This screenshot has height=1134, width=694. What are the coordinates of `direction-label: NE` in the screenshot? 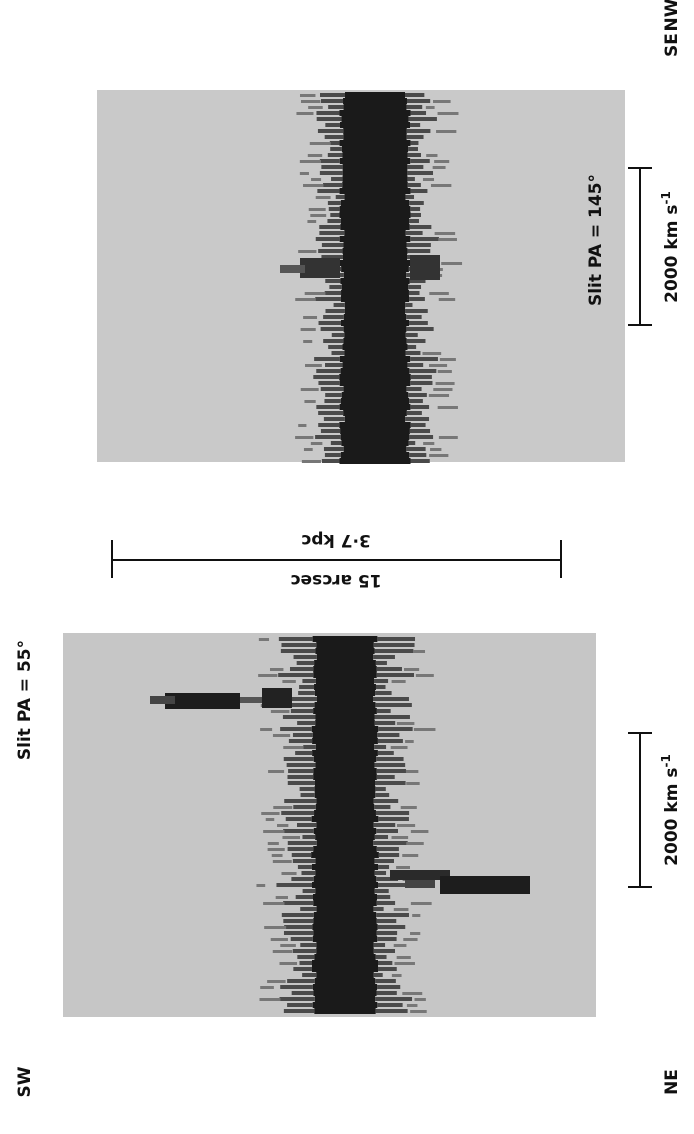 It's located at (672, 1082).